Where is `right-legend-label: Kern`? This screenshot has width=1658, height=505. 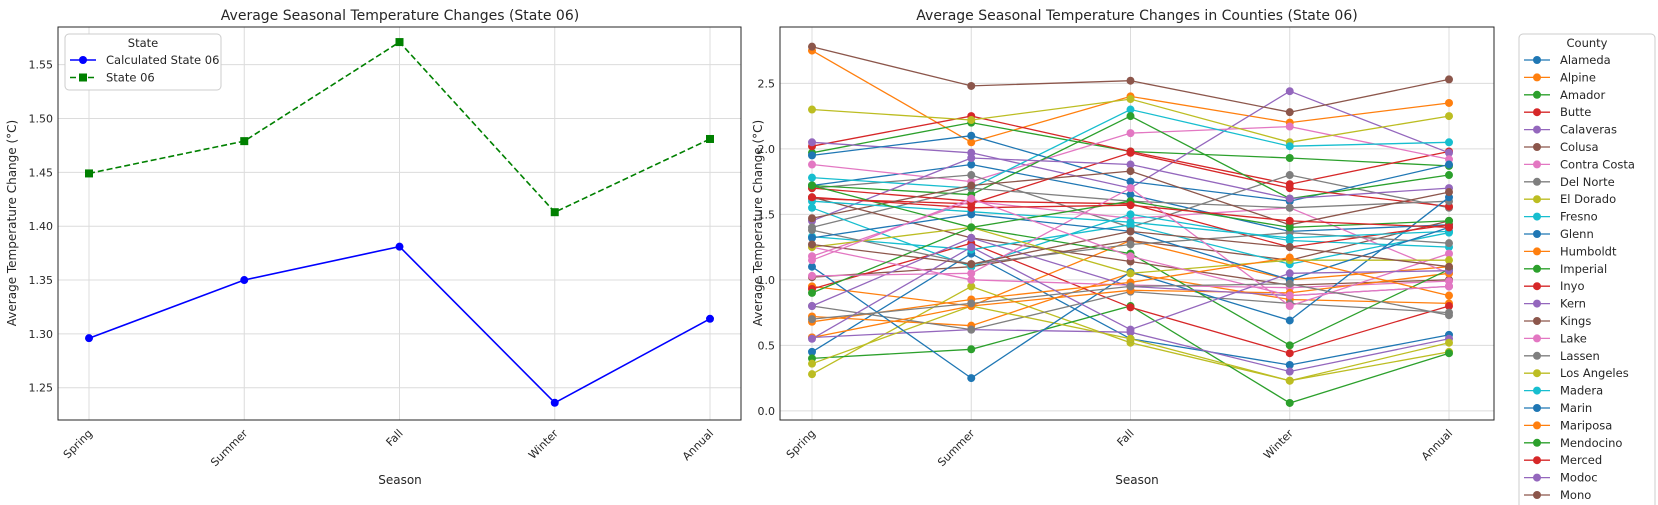 right-legend-label: Kern is located at coordinates (1573, 304).